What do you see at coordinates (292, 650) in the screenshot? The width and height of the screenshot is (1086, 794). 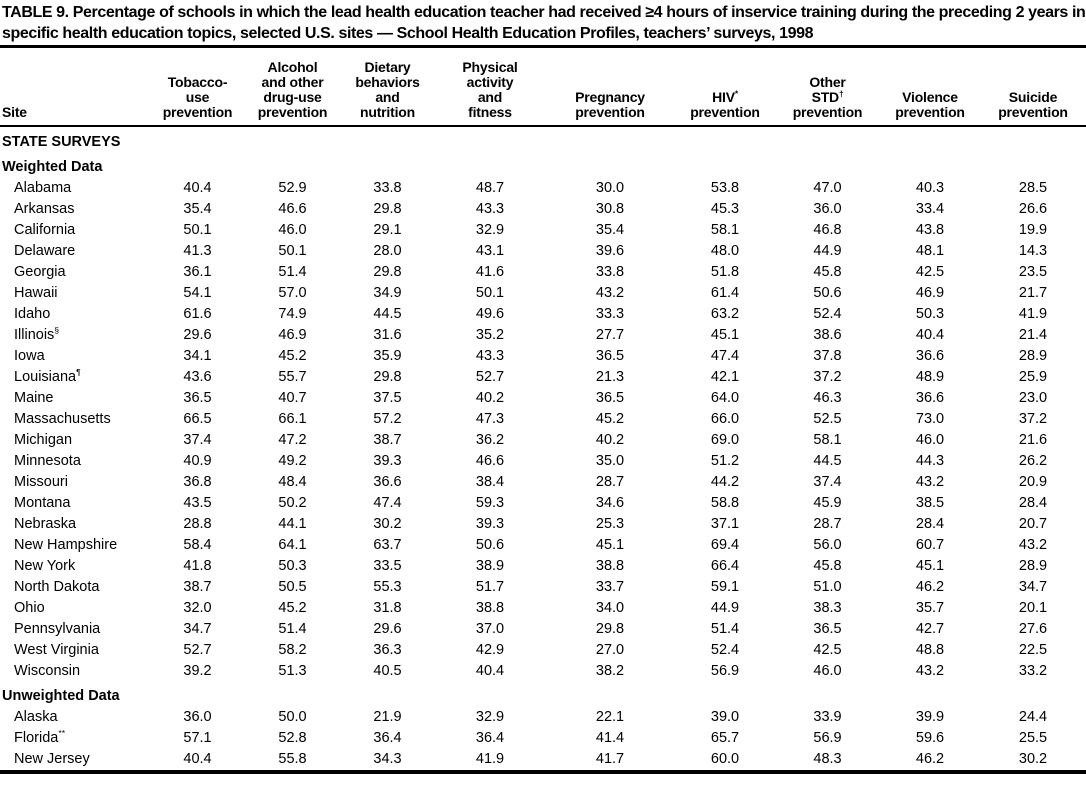 I see `value-cell: 58.2` at bounding box center [292, 650].